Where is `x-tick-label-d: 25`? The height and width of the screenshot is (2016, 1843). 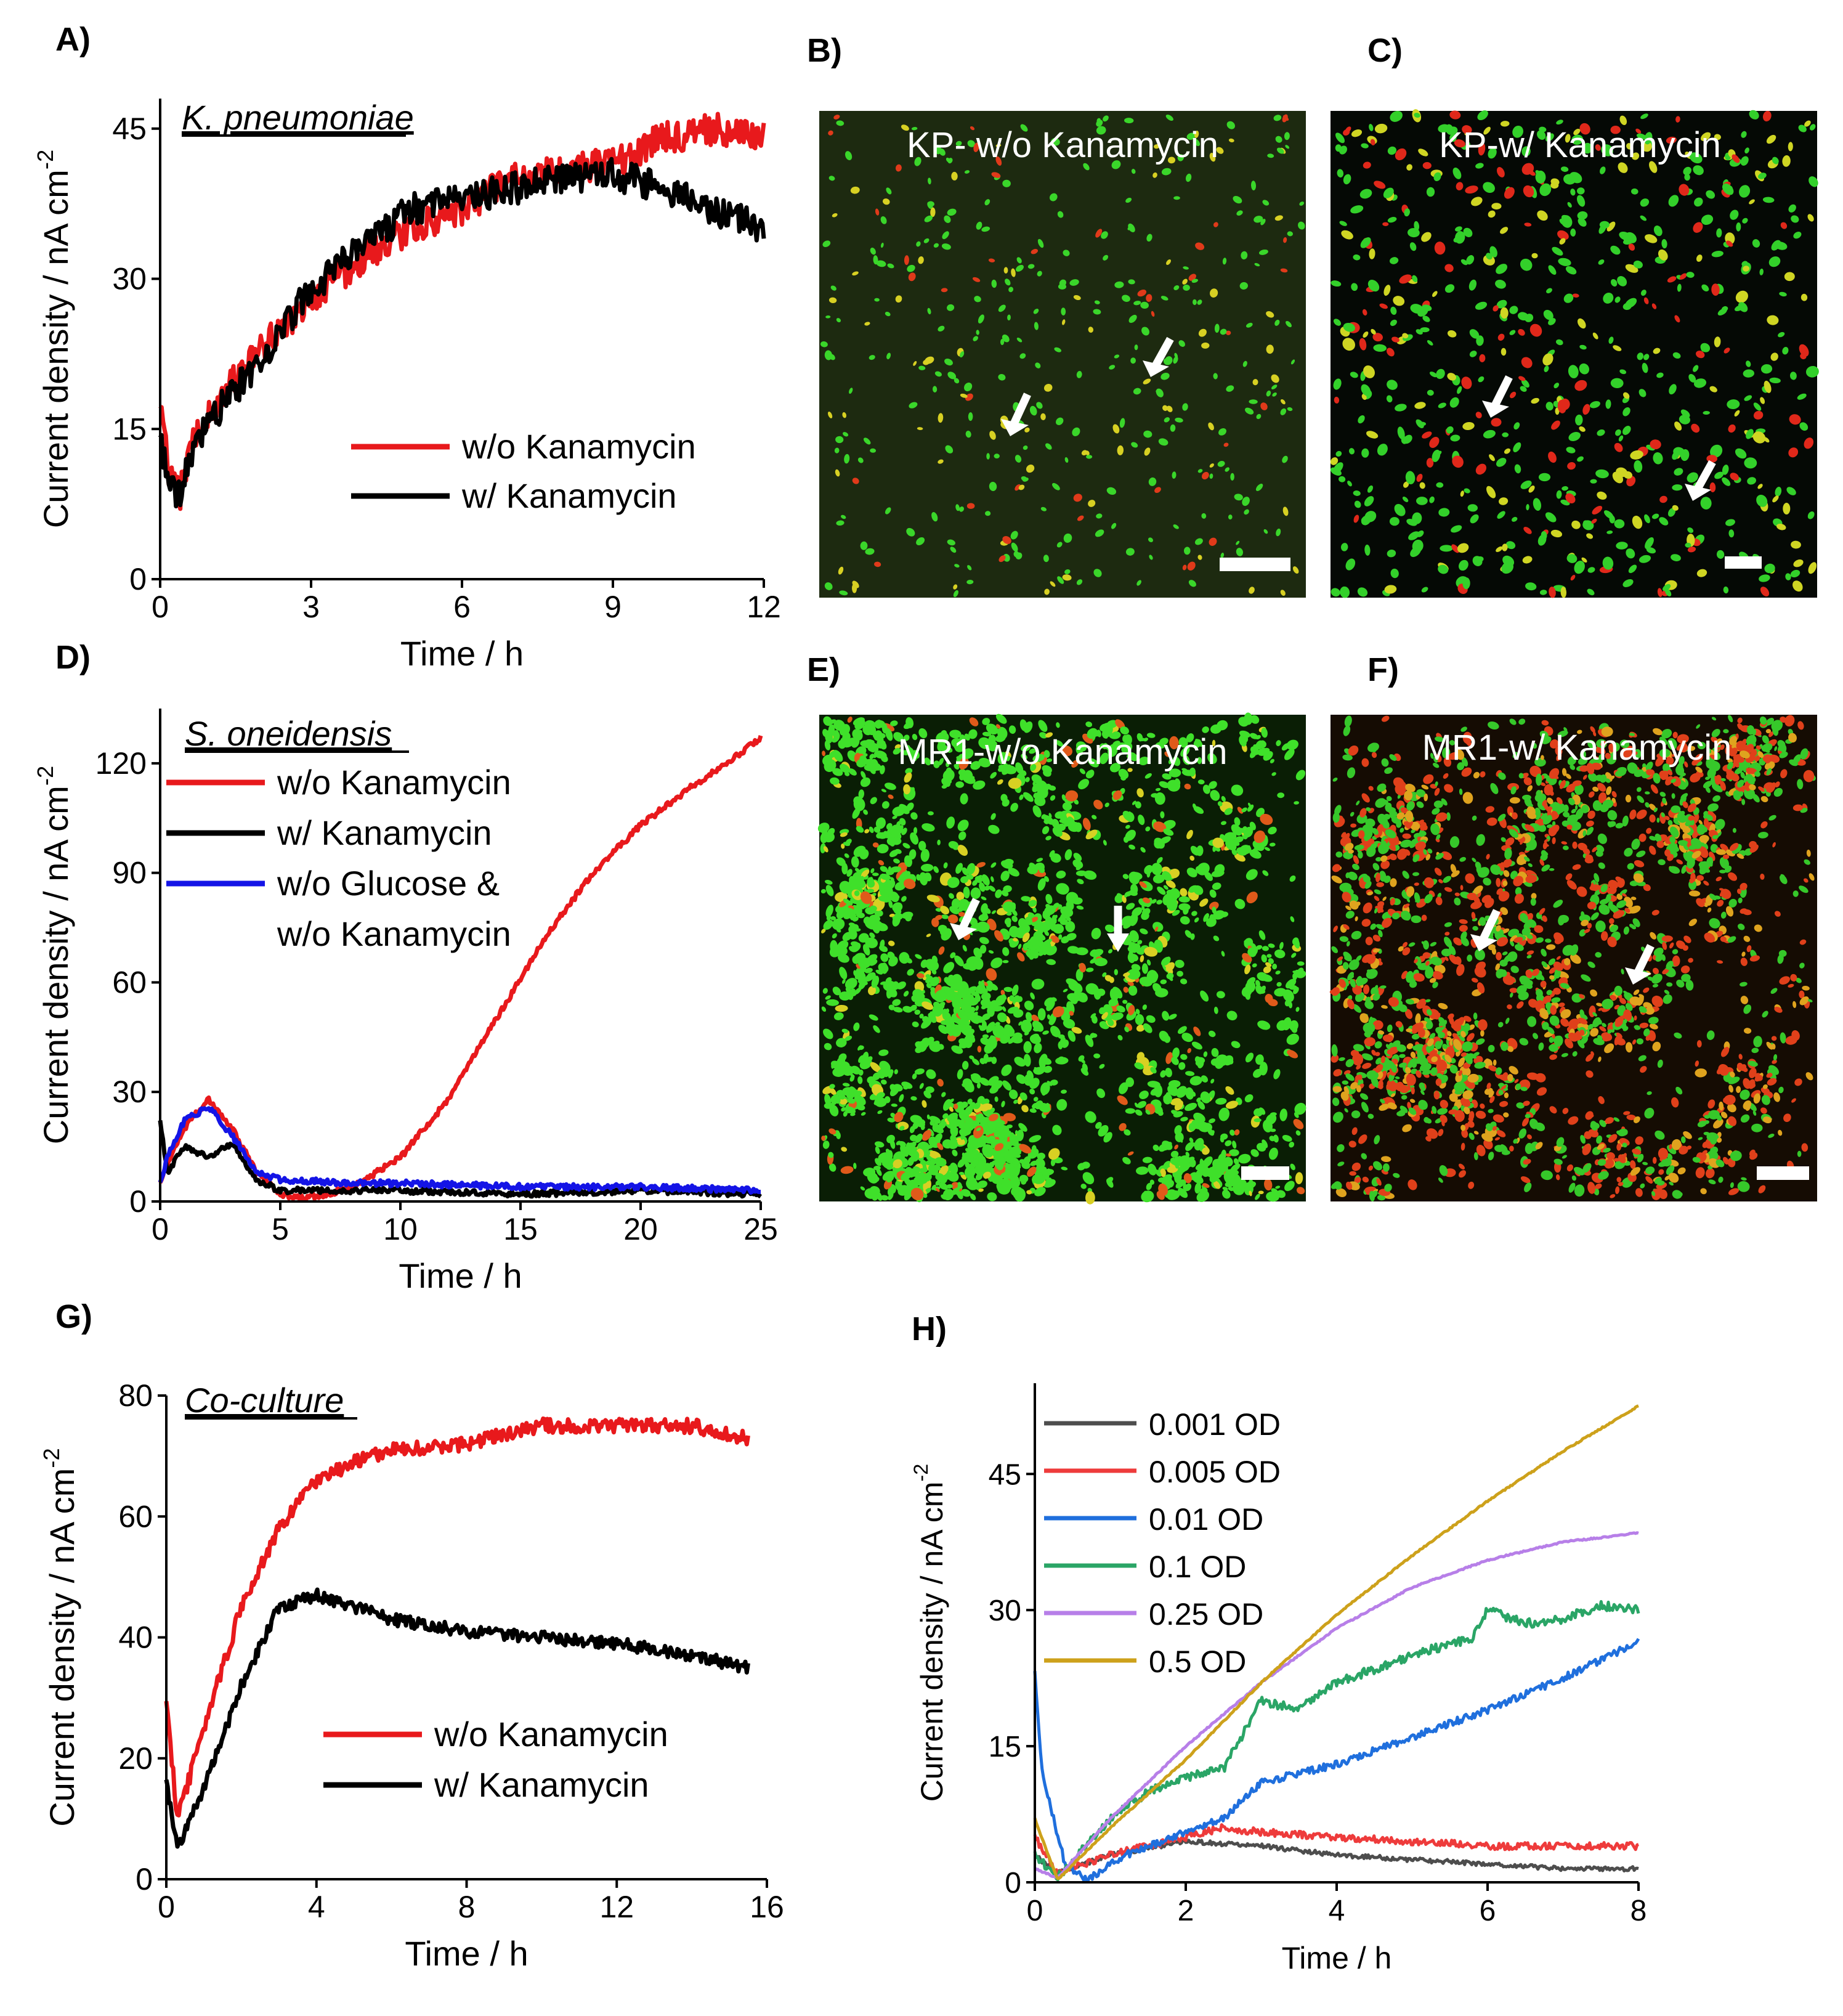
x-tick-label-d: 25 is located at coordinates (760, 1229).